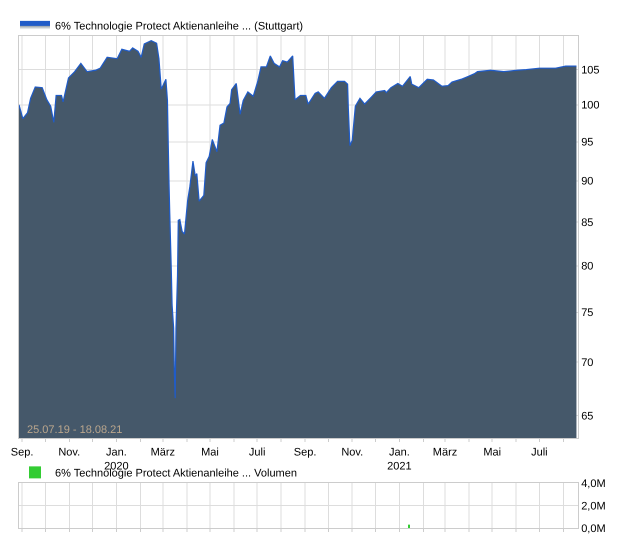  Describe the element at coordinates (587, 266) in the screenshot. I see `y-tick-label: 80` at that location.